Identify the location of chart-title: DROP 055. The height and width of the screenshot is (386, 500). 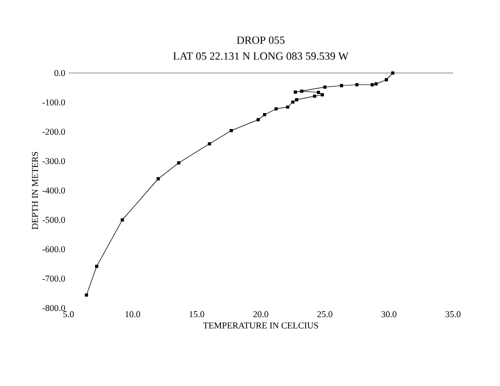
(260, 40).